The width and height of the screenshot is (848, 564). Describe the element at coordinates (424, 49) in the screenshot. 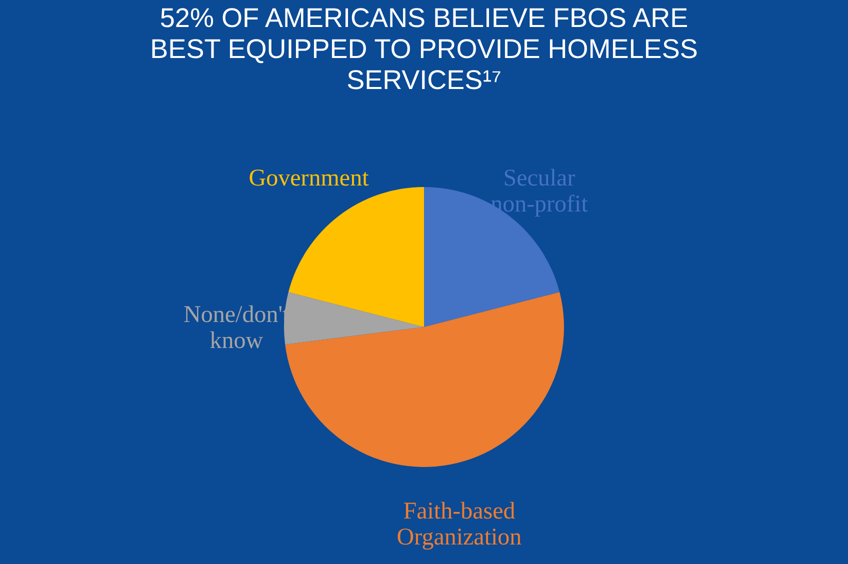

I see `chart-title: 52% OF AMERICANS BELIEVE FBOS ARE BEST EQUIPPED TO PROVIDE HOMELESS SERVICES¹⁷` at that location.